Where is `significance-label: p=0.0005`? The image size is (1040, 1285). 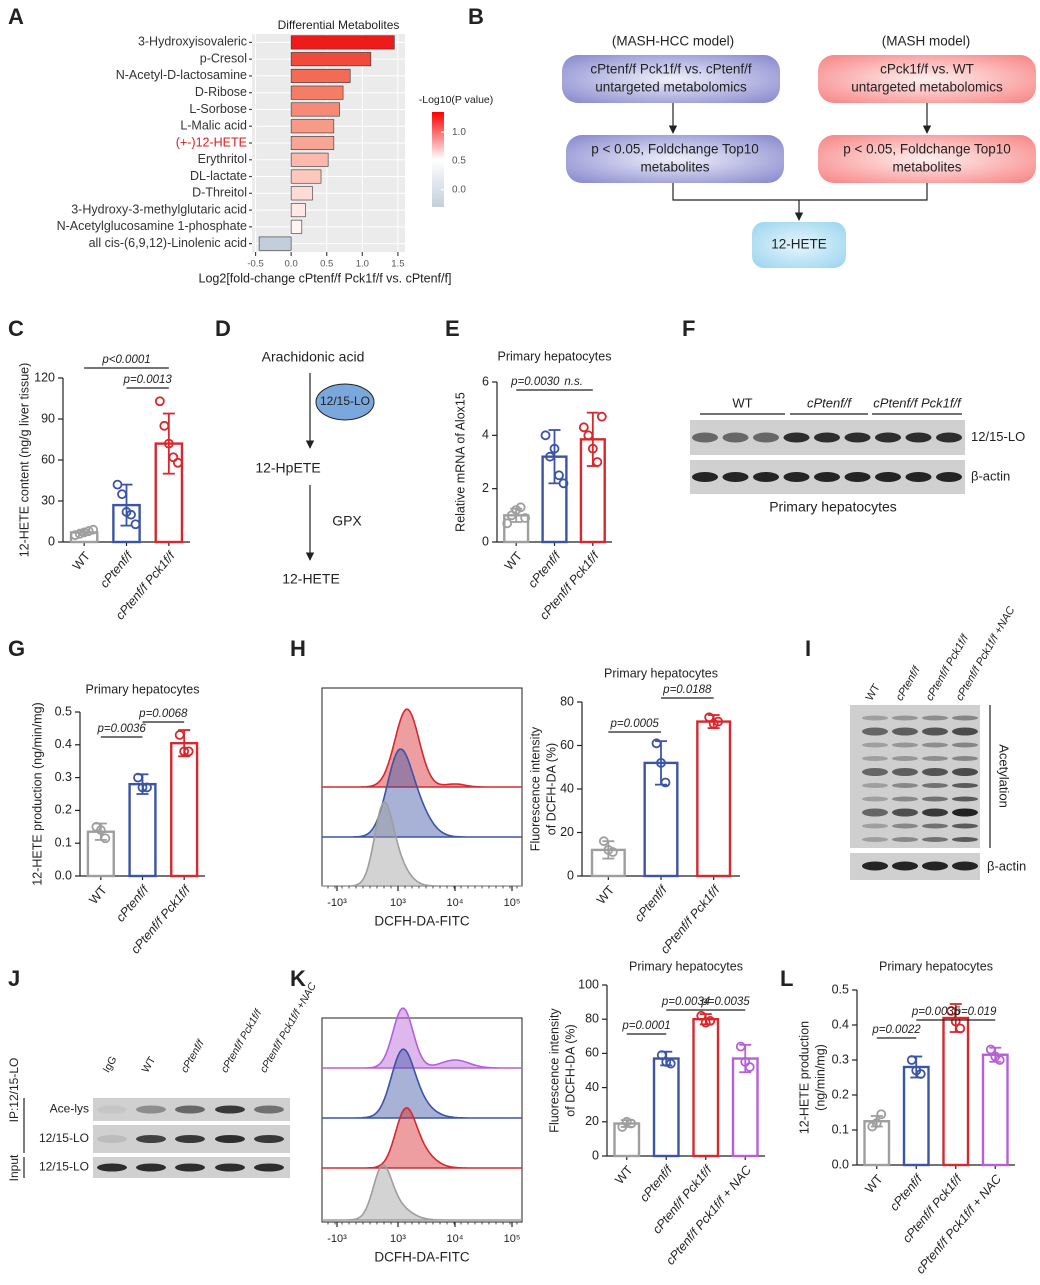 significance-label: p=0.0005 is located at coordinates (635, 724).